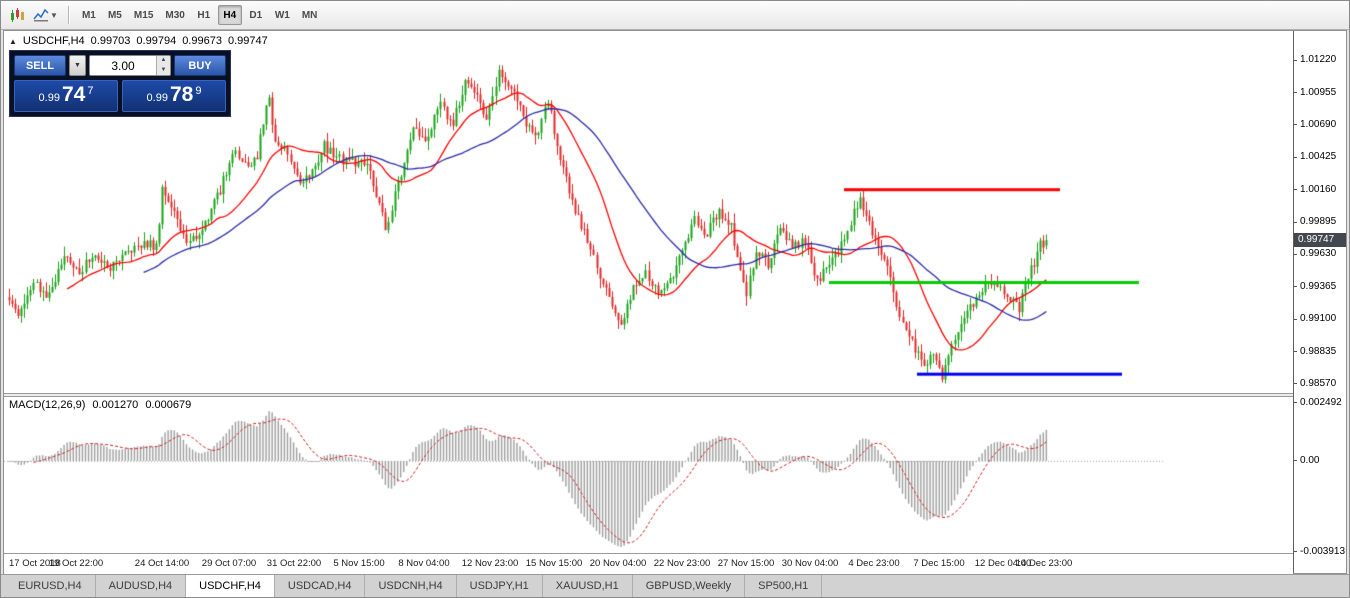 The image size is (1350, 598). I want to click on tab-sp500-h1: SP500,H1, so click(784, 586).